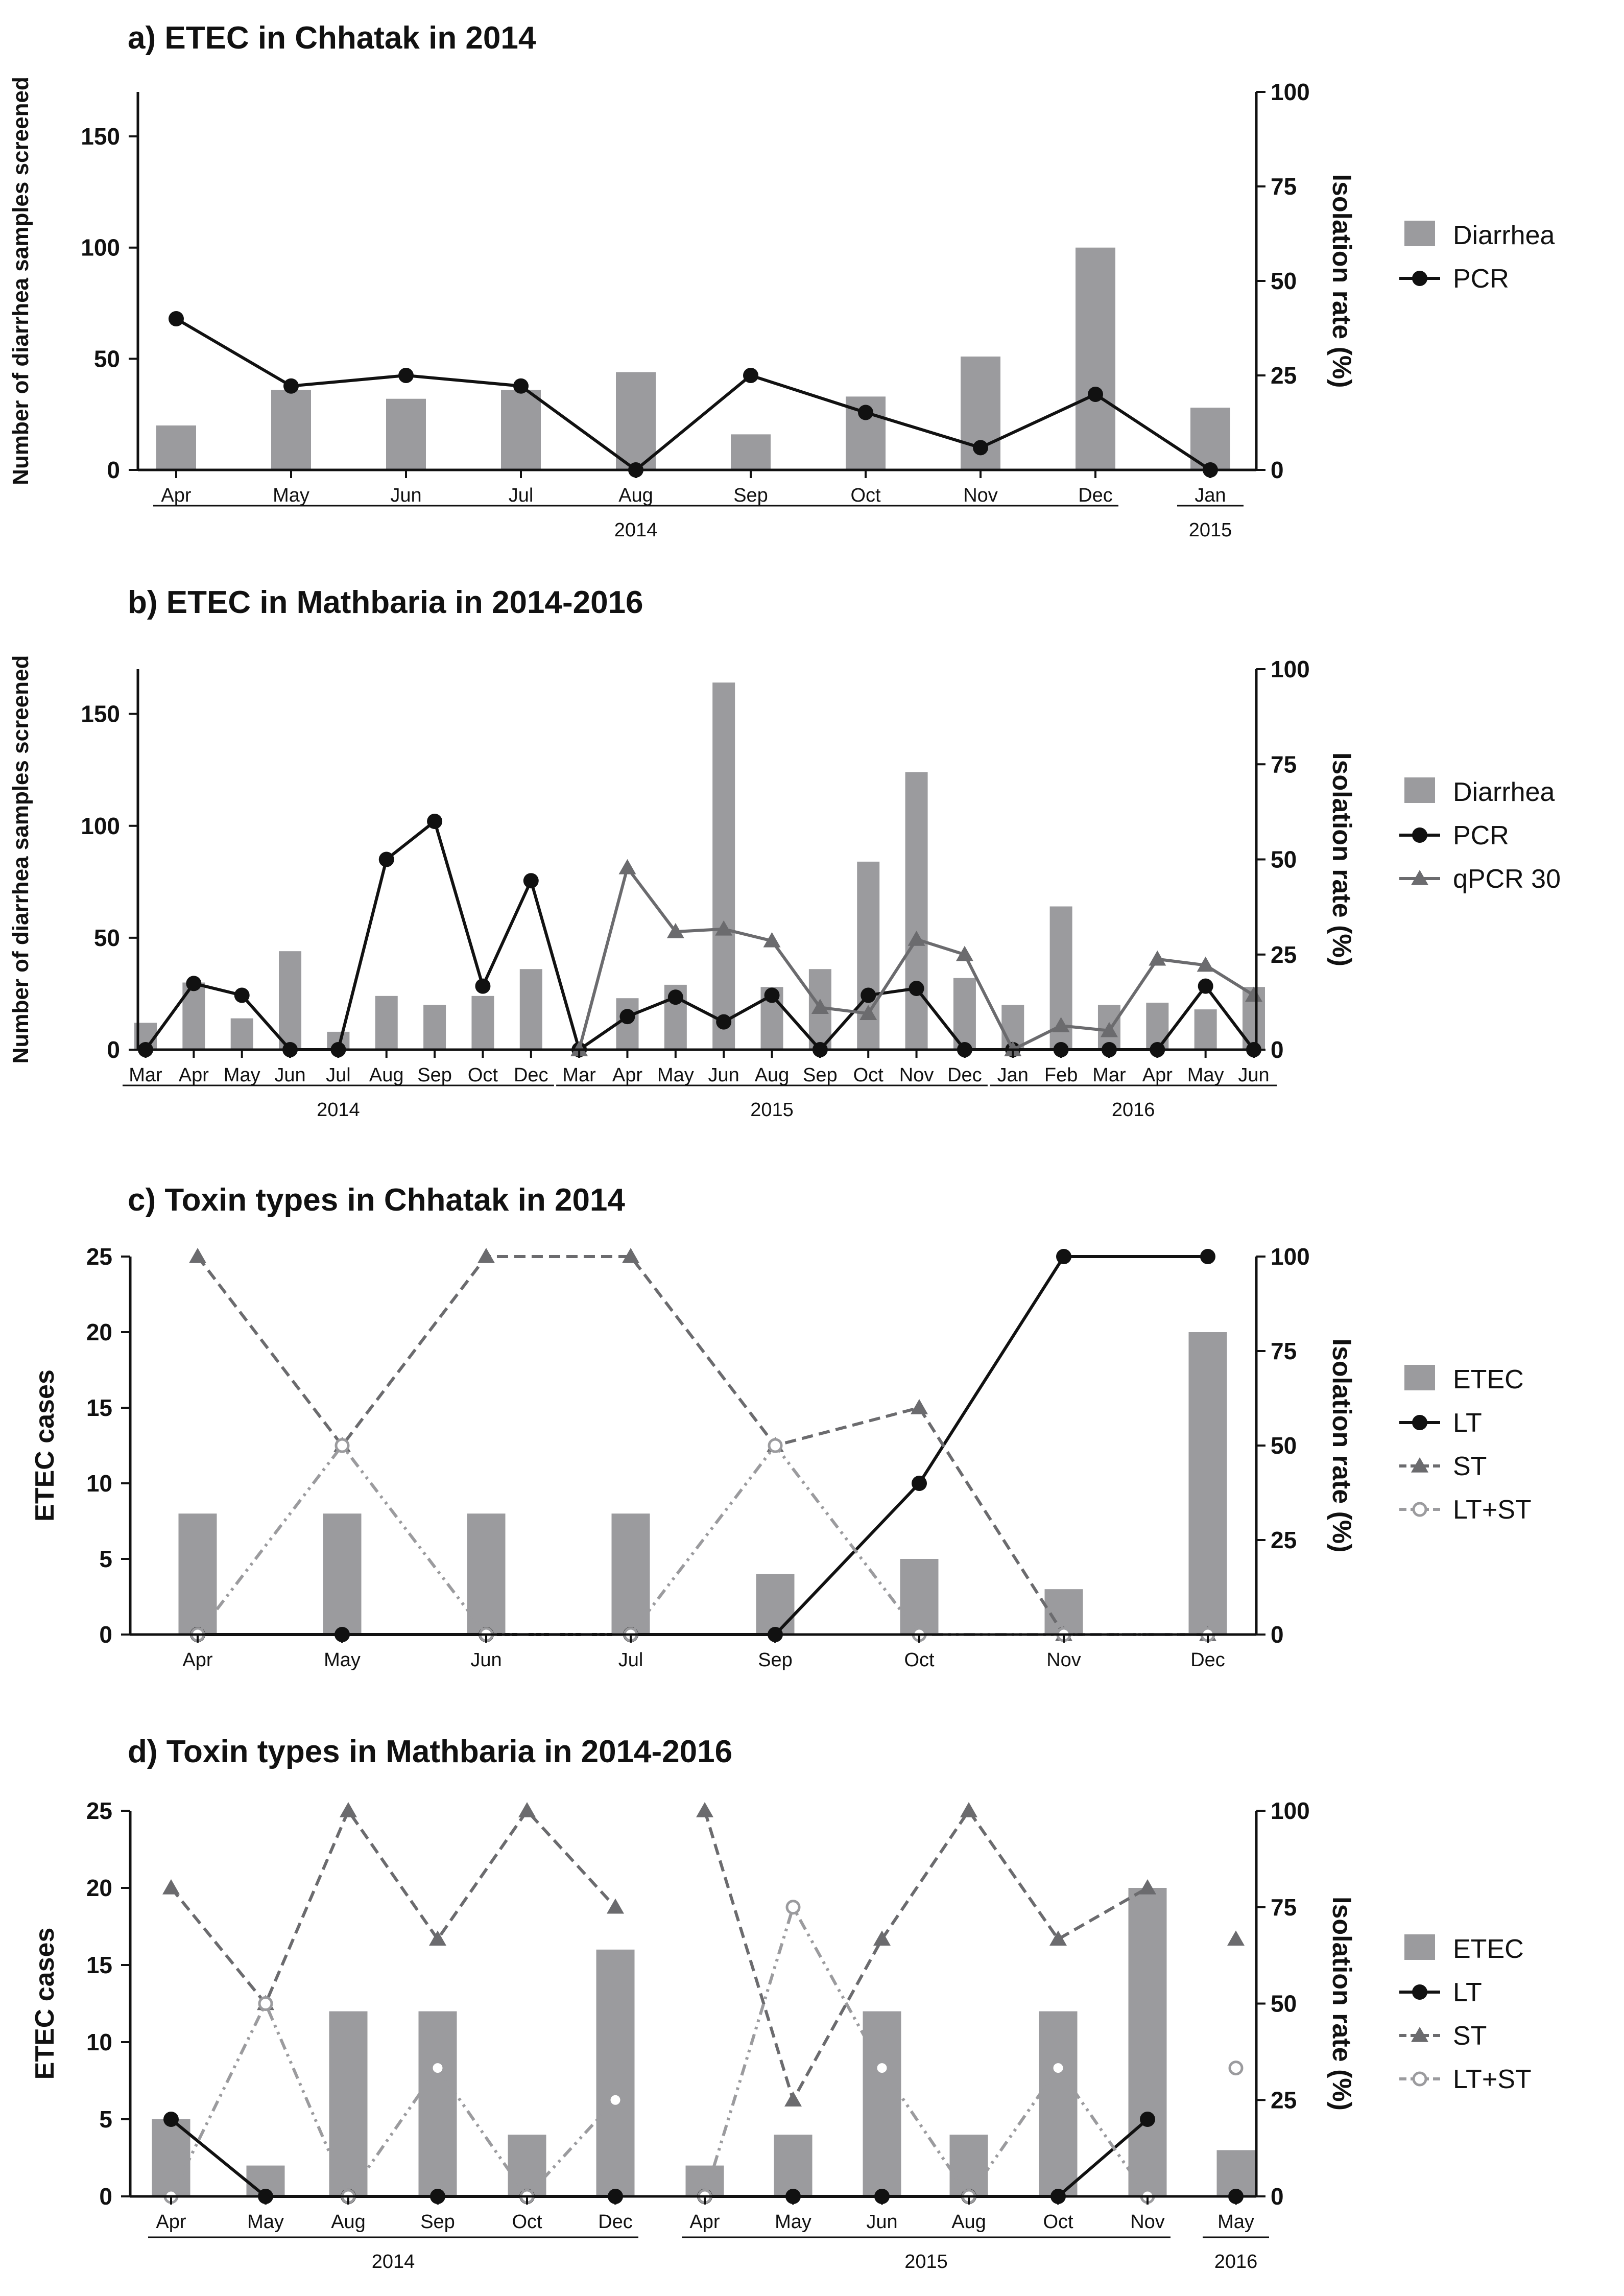  Describe the element at coordinates (1480, 836) in the screenshot. I see `legend: Diarrhea PCR qPCR 30` at that location.